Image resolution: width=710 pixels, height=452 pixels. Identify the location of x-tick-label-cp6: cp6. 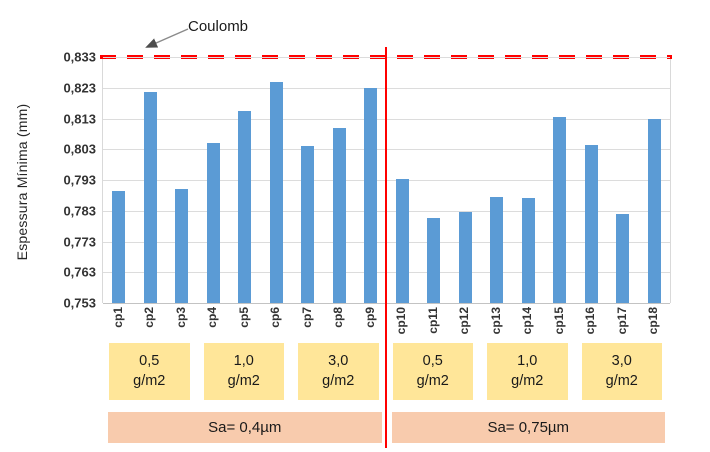
(275, 317).